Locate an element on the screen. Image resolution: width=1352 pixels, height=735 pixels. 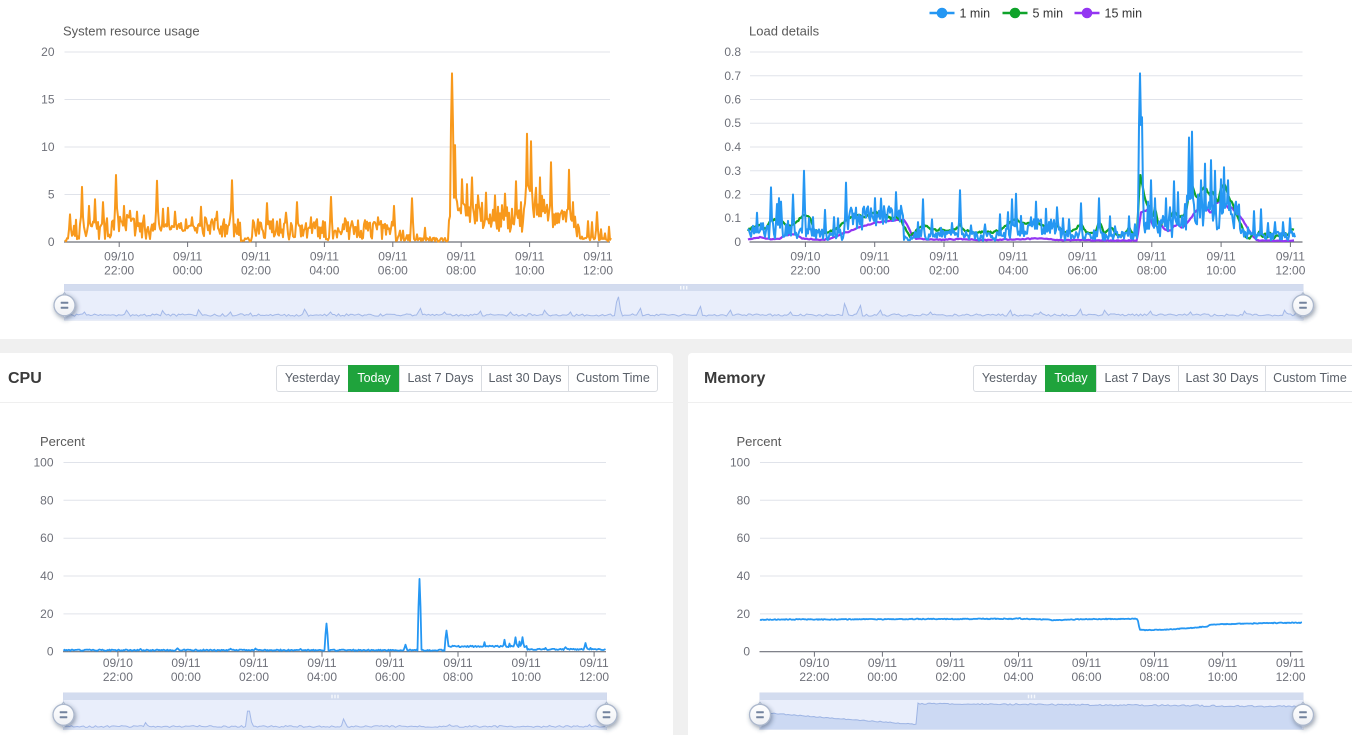
svg-text: 15 min is located at coordinates (1124, 14).